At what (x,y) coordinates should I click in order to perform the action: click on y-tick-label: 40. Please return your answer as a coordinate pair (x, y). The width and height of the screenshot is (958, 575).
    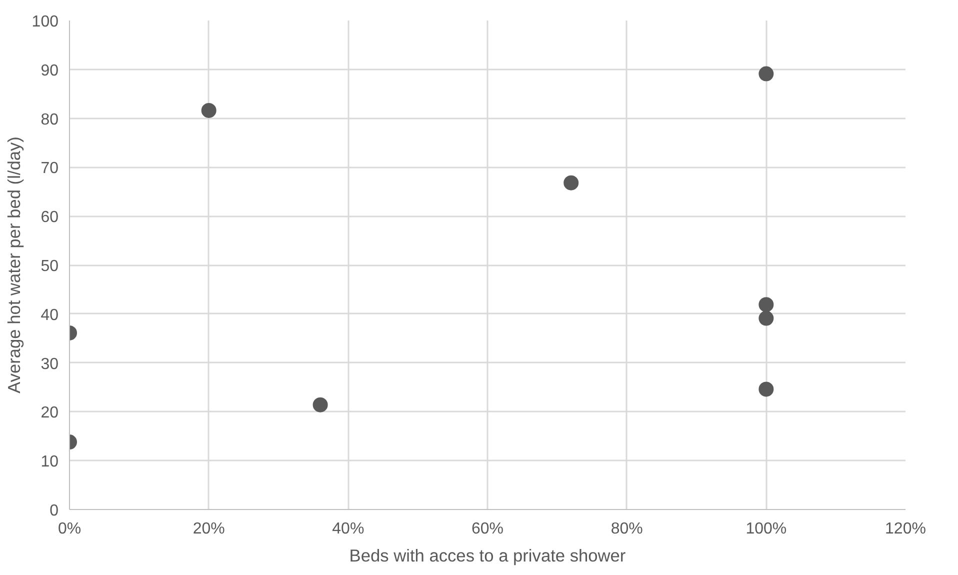
    Looking at the image, I should click on (49, 315).